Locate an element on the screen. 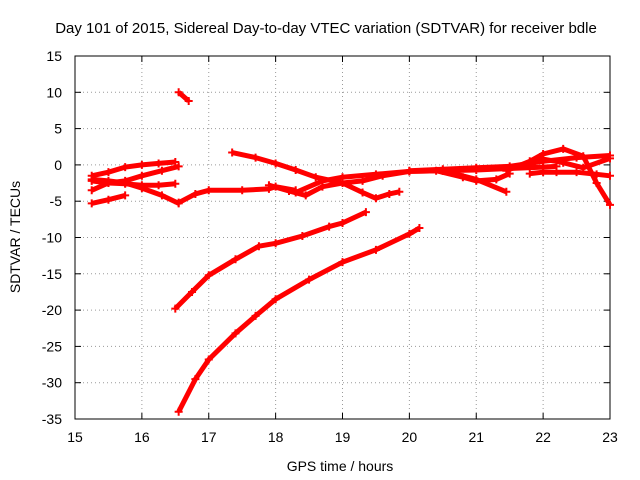 This screenshot has width=640, height=480. y-tick-label: -10 is located at coordinates (52, 238).